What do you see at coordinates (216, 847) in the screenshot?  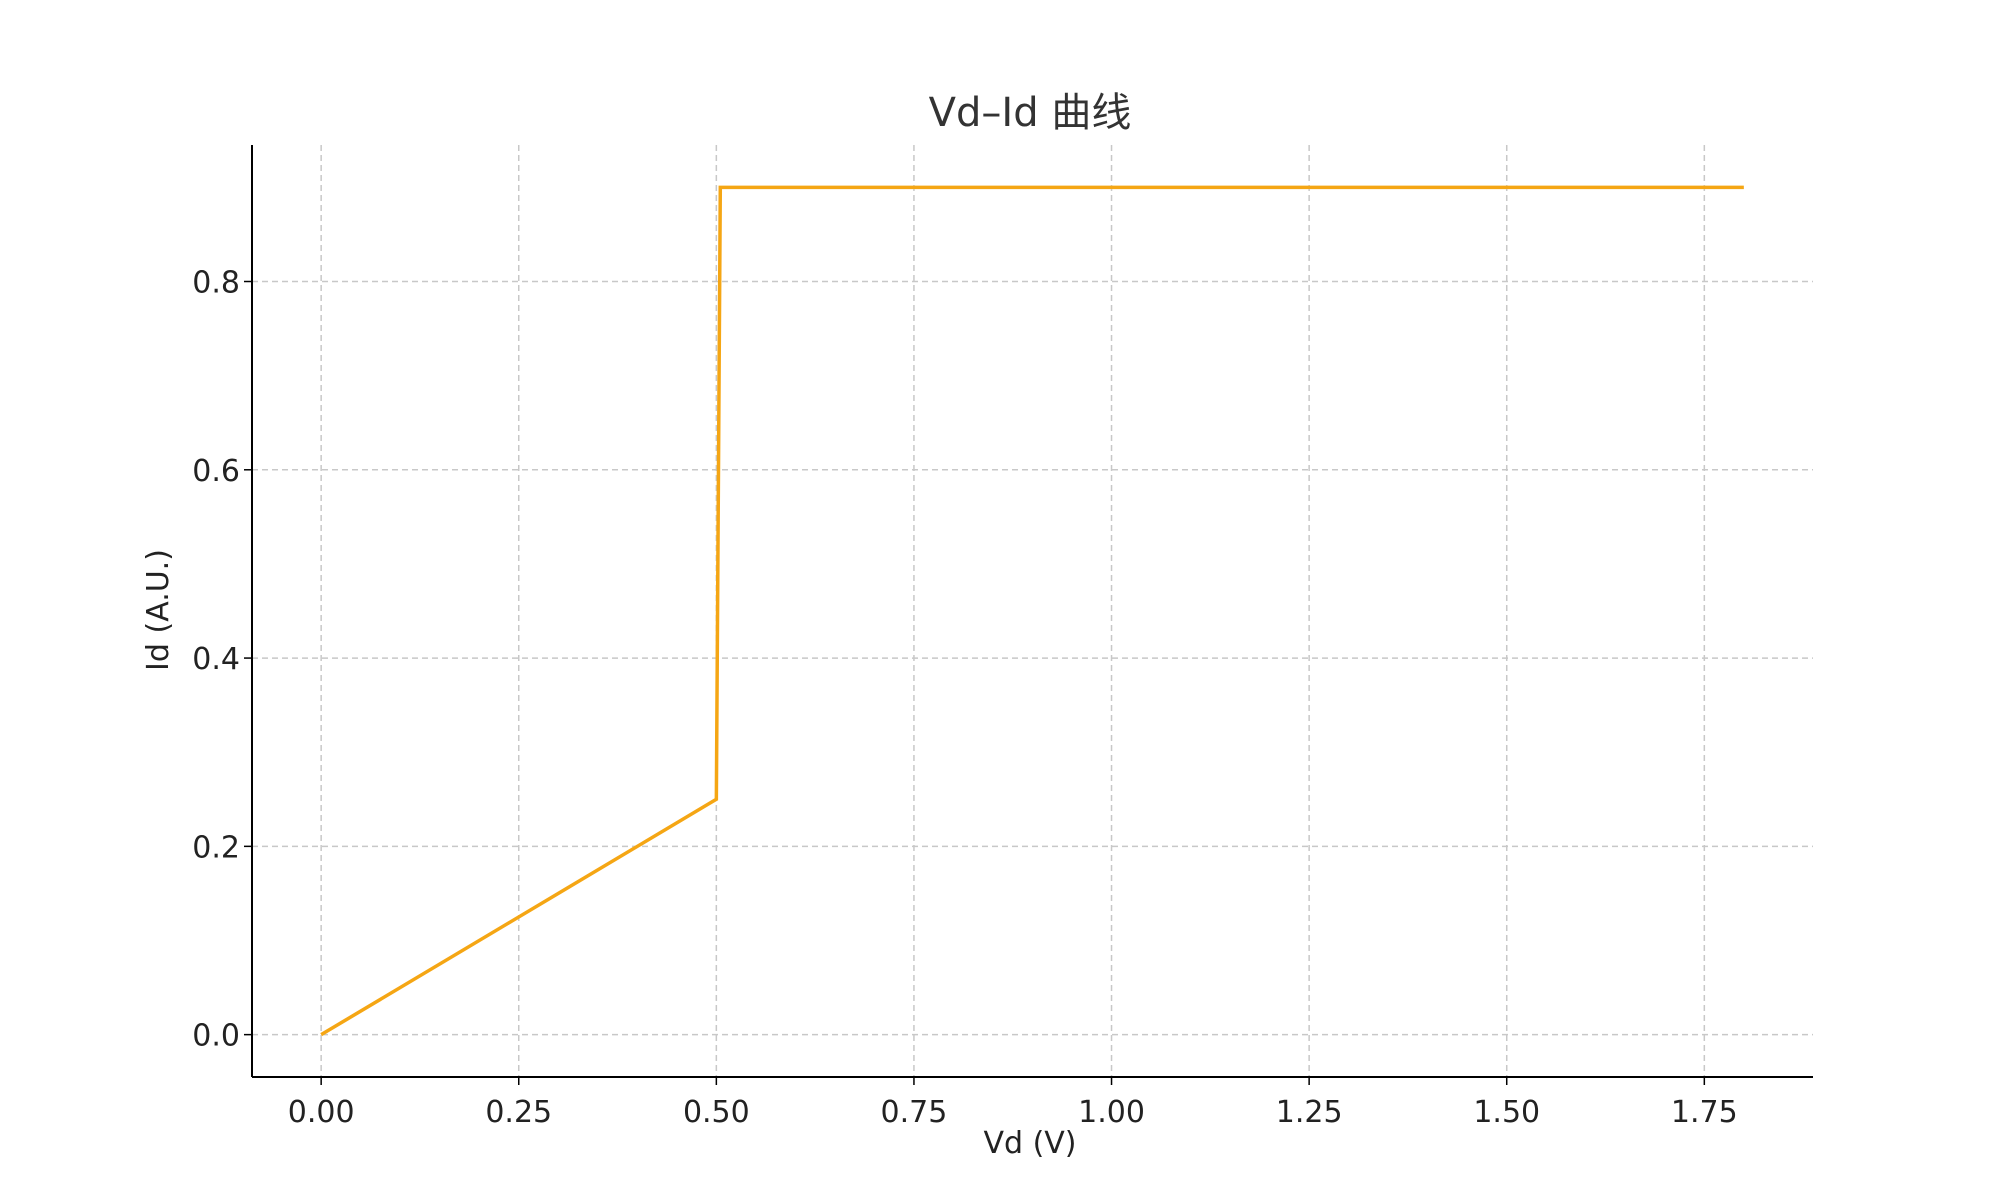 I see `y-tick-label-1: 0.2` at bounding box center [216, 847].